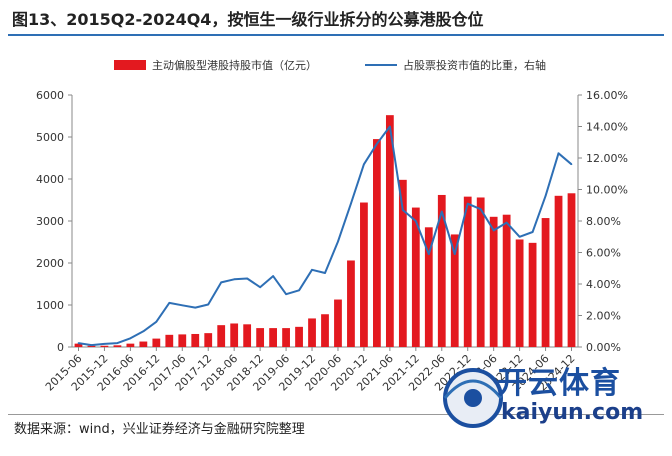 This screenshot has width=672, height=456. I want to click on chart-title: 图13、2015Q2-2024Q4，按恒生一级行业拆分的公募港股仓位, so click(248, 19).